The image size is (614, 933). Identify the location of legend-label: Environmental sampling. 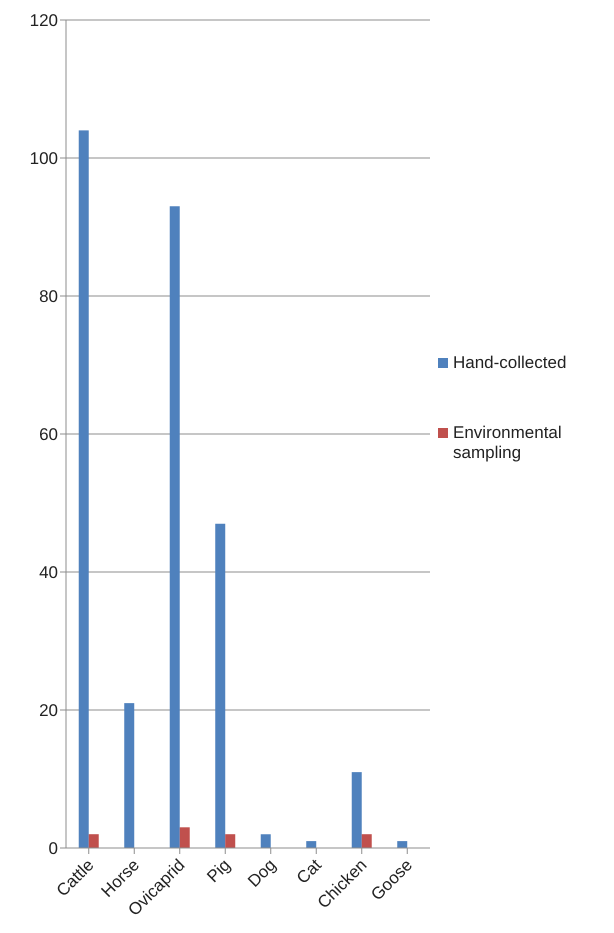
(508, 443).